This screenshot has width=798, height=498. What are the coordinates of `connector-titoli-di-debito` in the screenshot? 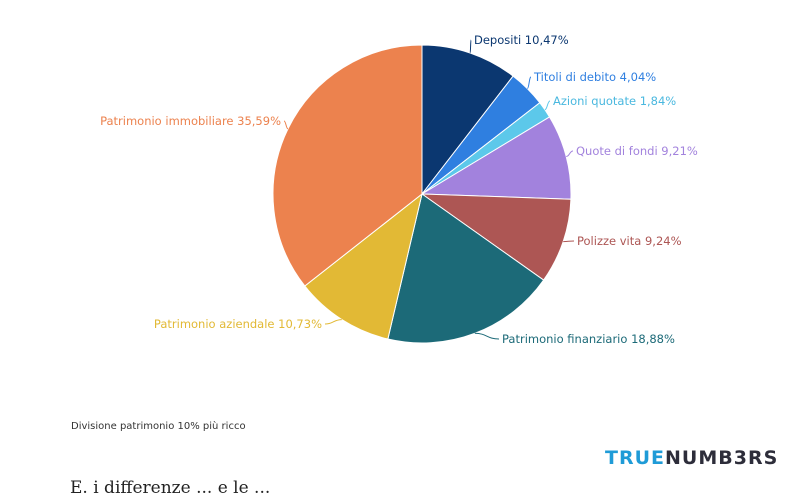 It's located at (529, 83).